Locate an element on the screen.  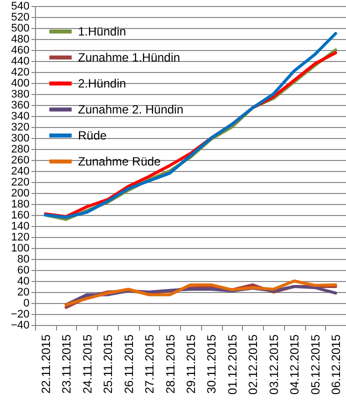
x-tick-label: 22.11.2015 is located at coordinates (45, 364).